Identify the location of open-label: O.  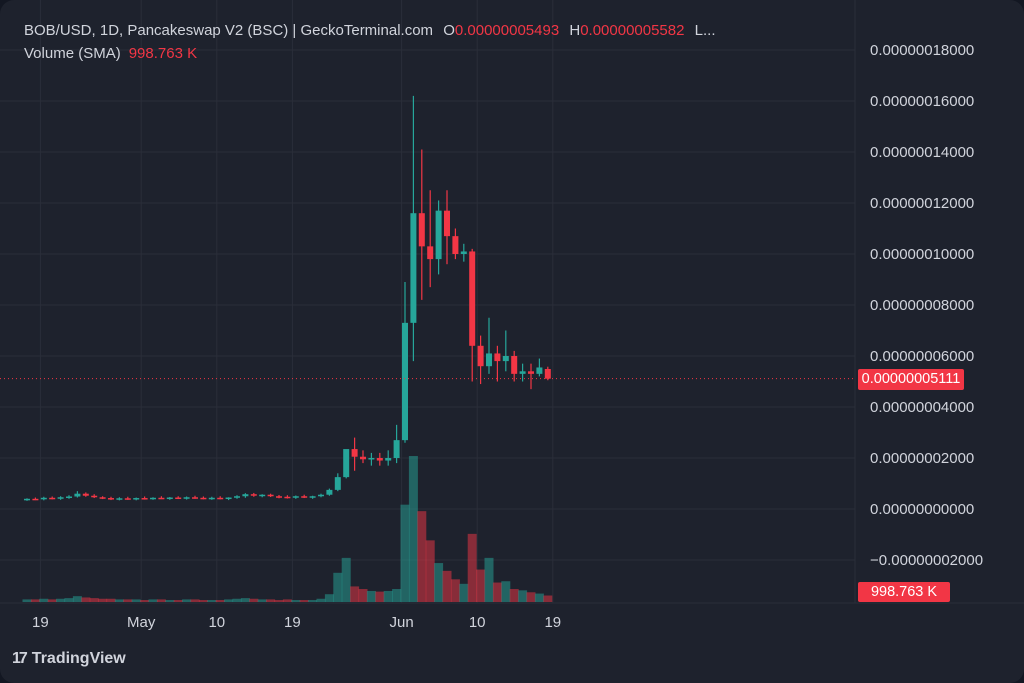
(449, 30).